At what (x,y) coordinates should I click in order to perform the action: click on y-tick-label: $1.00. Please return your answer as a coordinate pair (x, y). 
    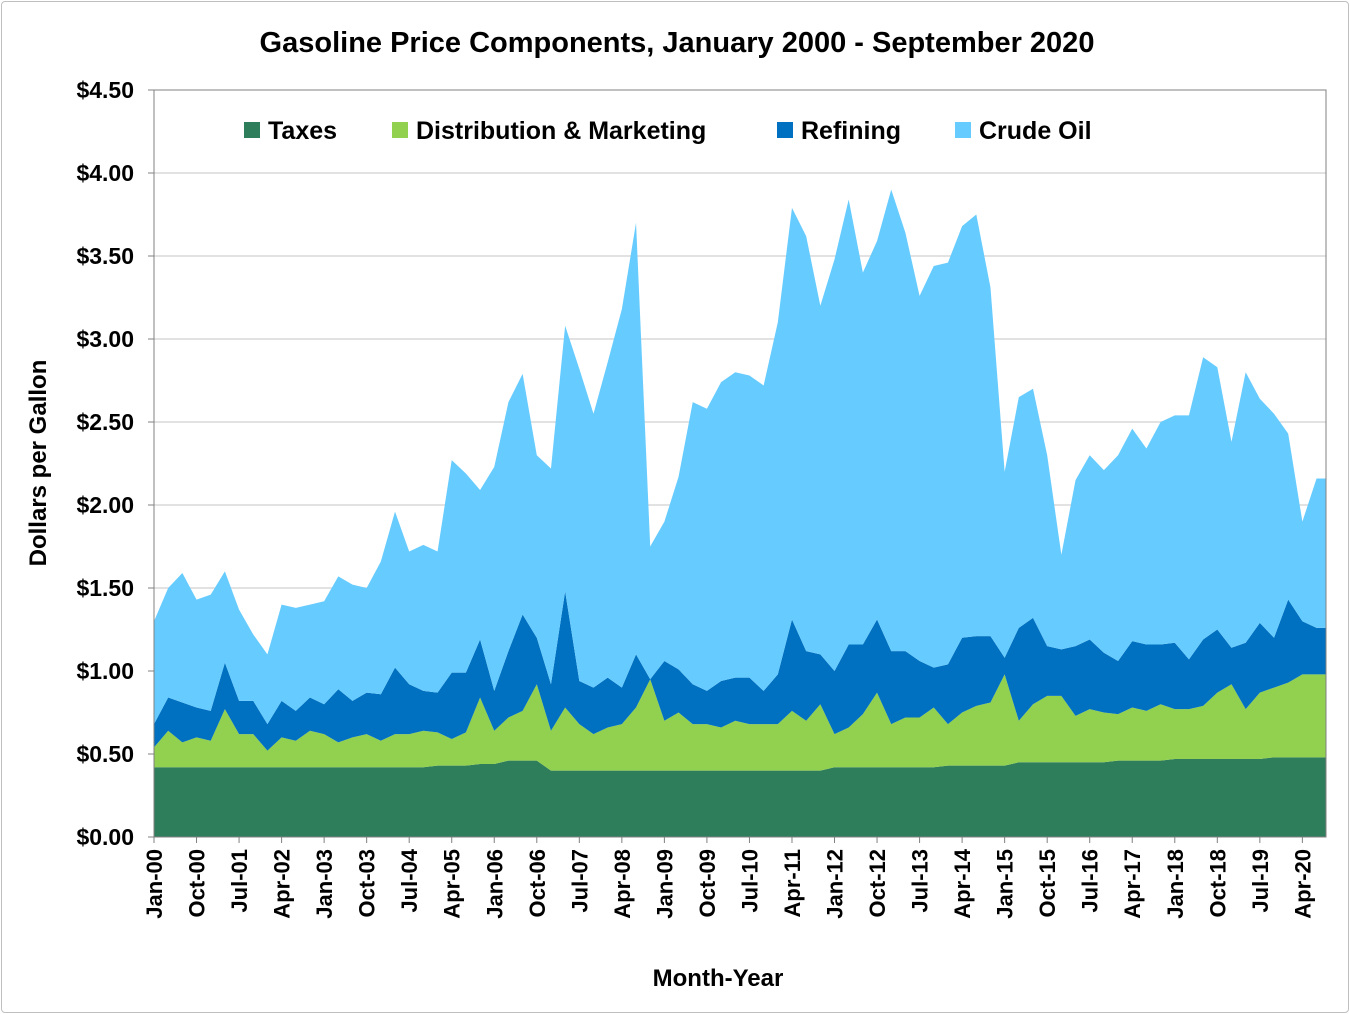
    Looking at the image, I should click on (105, 671).